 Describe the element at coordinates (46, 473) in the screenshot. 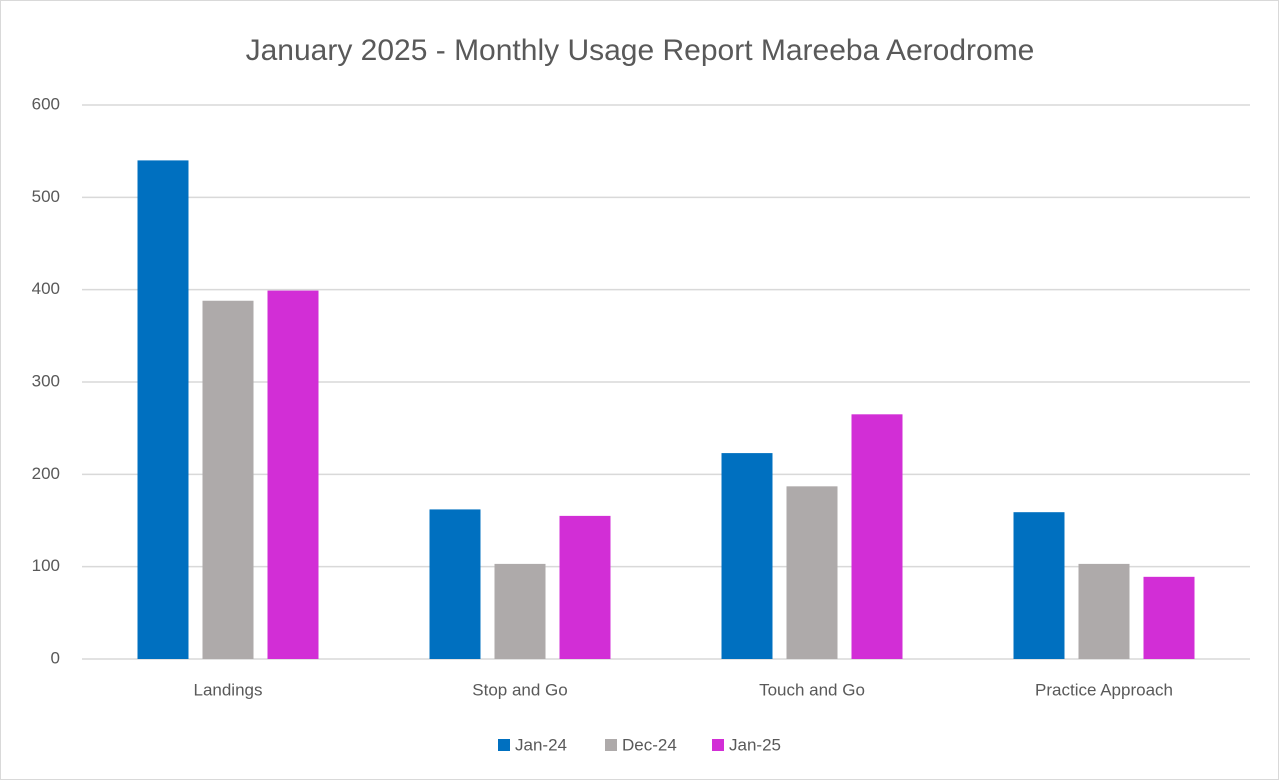

I see `y-tick-label: 200` at that location.